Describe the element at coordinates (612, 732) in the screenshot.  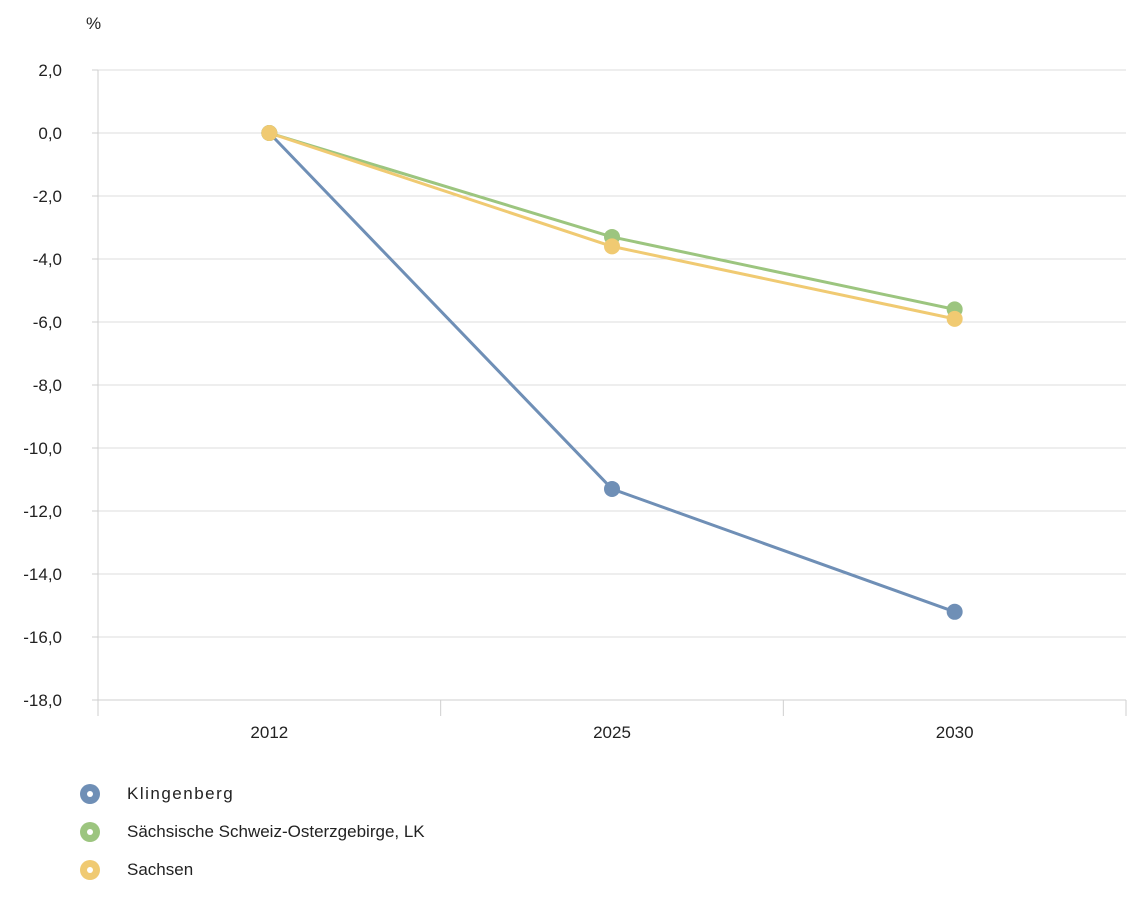
I see `x-tick-label: 2025` at that location.